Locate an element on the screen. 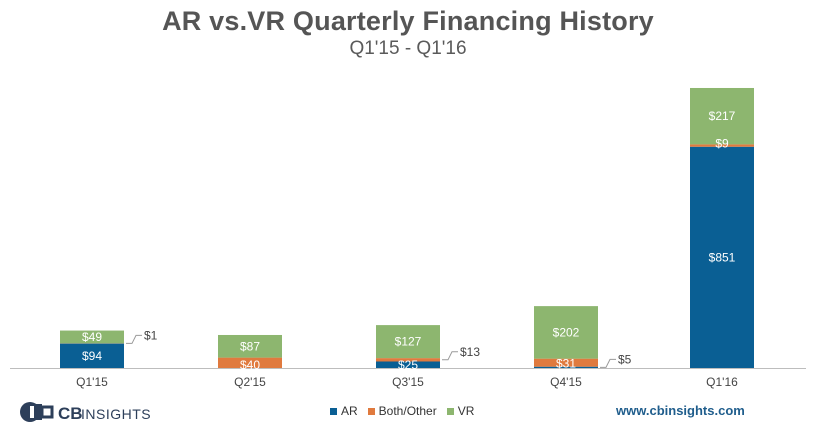  callout-label-both-other-q3-15: $13 is located at coordinates (470, 352).